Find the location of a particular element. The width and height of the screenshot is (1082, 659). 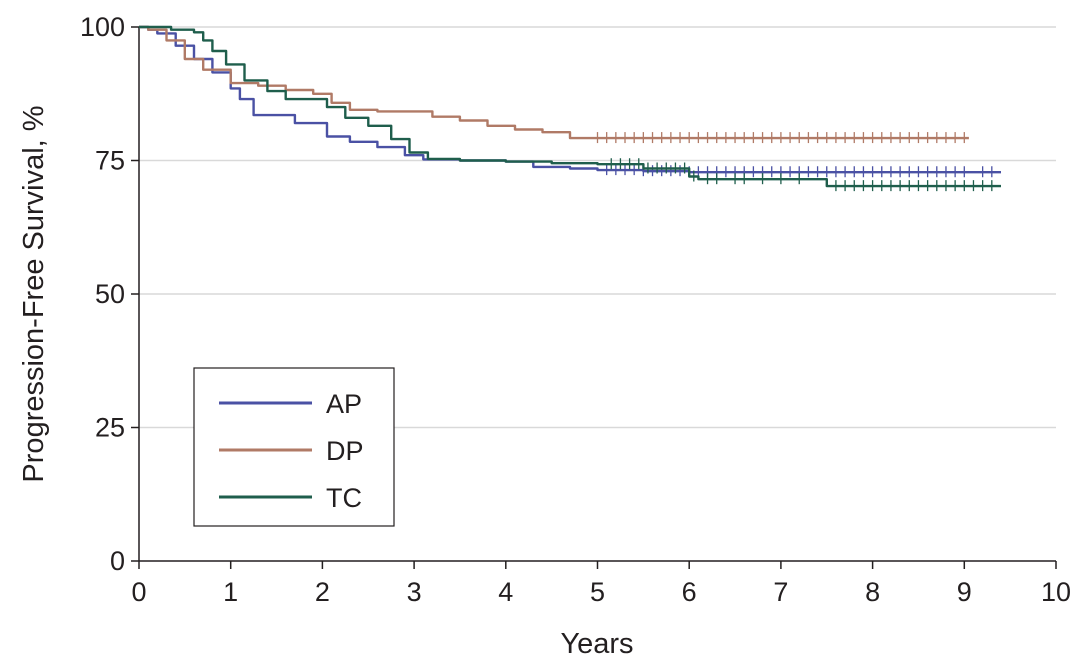

y-axis-ticks: 0 25 50 75 100 is located at coordinates (109, 294).